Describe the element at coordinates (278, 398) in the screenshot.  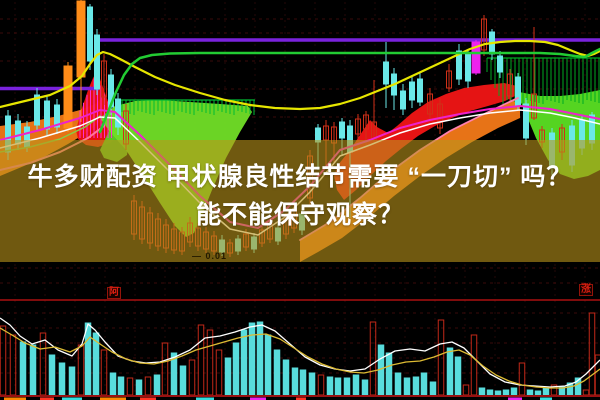
I see `cutoff-legend-specks` at that location.